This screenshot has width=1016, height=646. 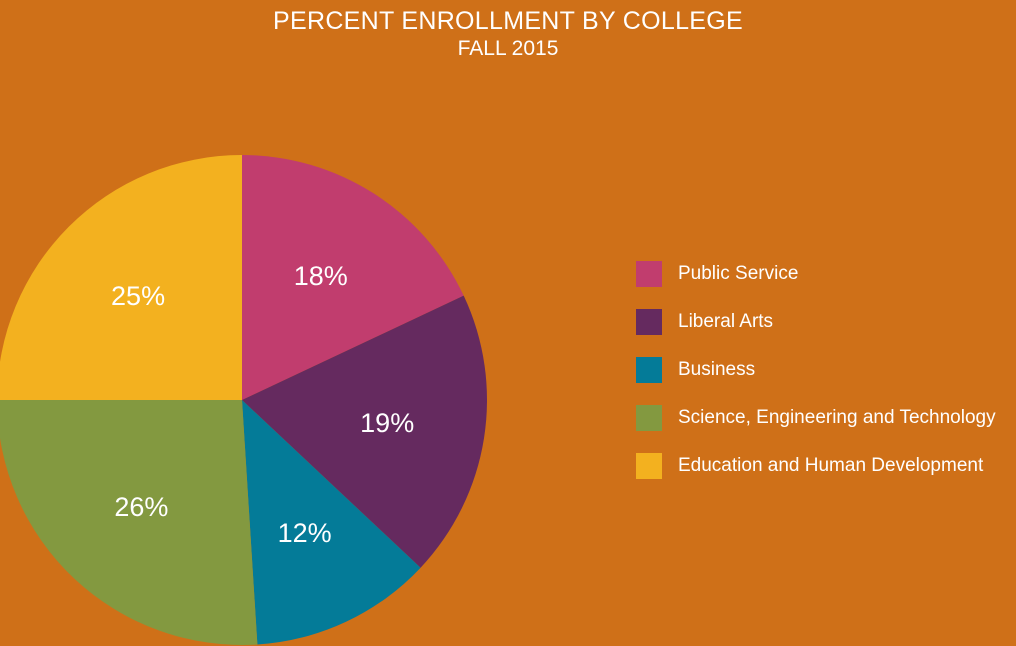 What do you see at coordinates (353, 277) in the screenshot?
I see `pie-slice-public-service` at bounding box center [353, 277].